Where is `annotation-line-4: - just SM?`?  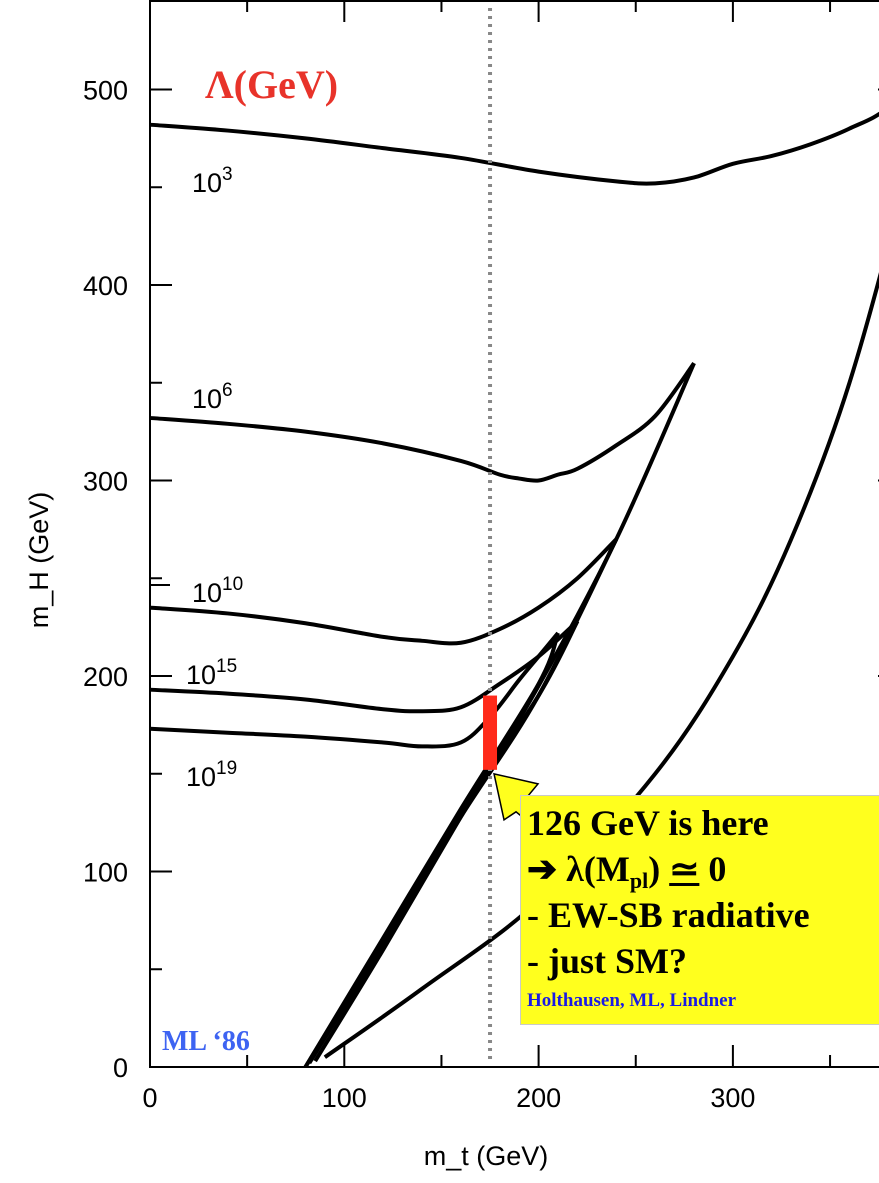 annotation-line-4: - just SM? is located at coordinates (607, 961).